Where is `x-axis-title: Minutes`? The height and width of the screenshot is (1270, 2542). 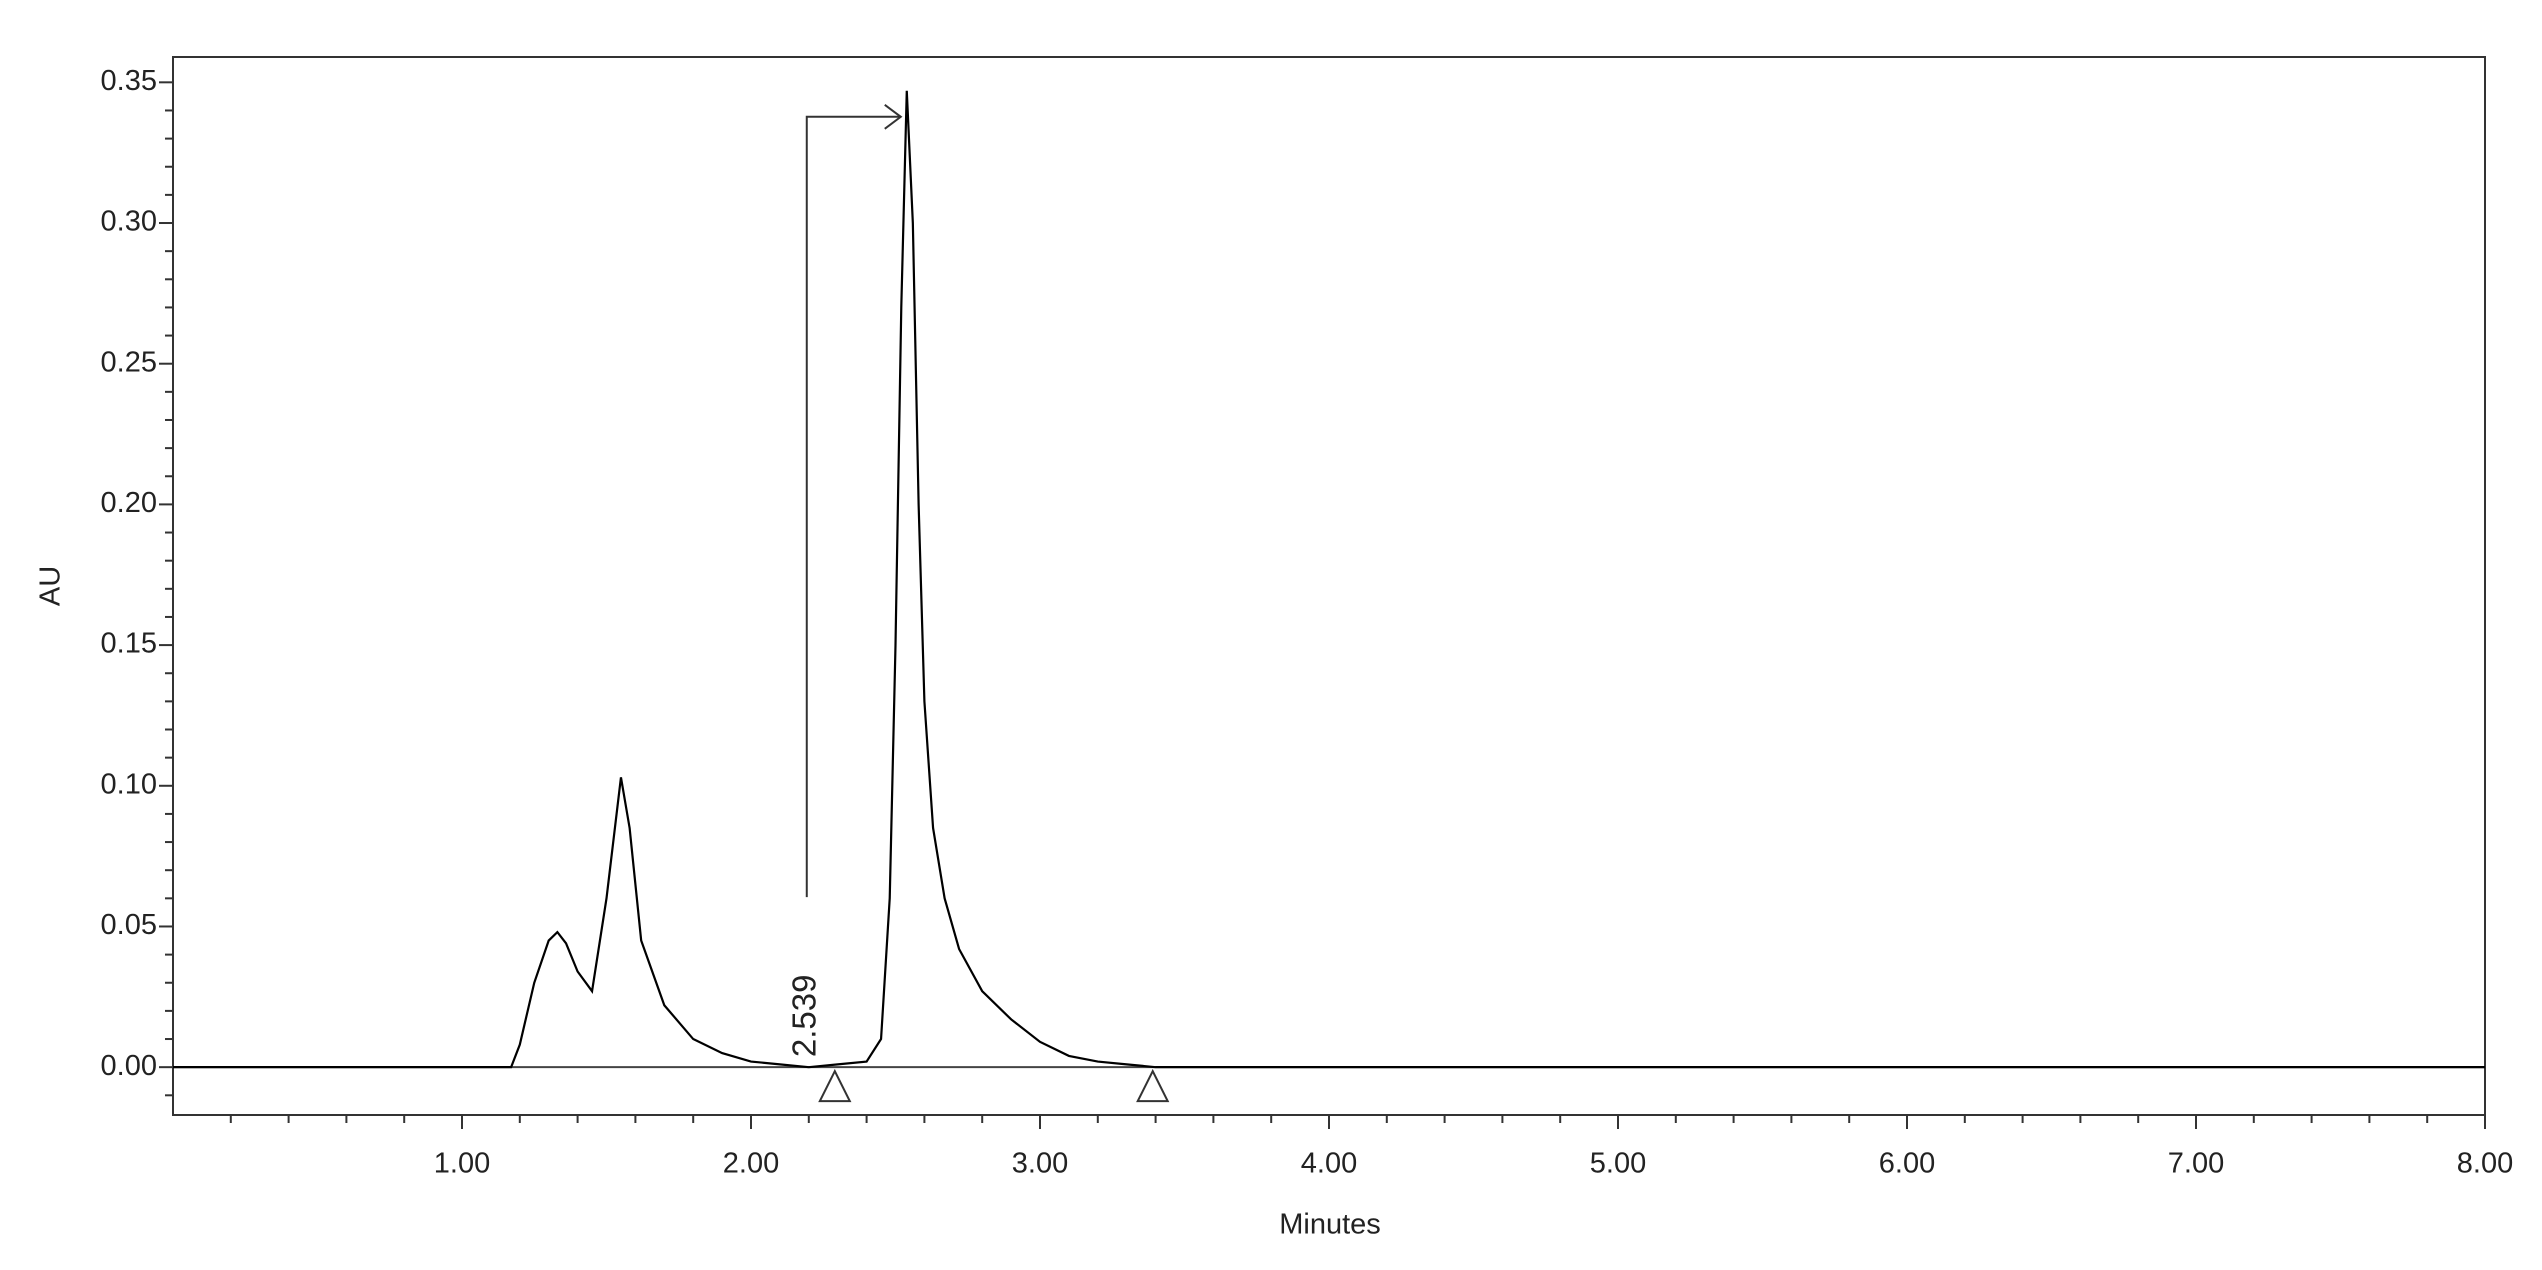 x-axis-title: Minutes is located at coordinates (1330, 1225).